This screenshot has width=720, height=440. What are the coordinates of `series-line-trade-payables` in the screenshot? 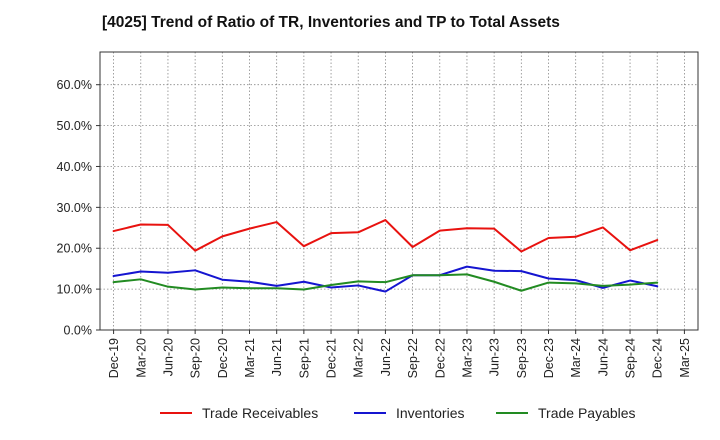 It's located at (385, 282).